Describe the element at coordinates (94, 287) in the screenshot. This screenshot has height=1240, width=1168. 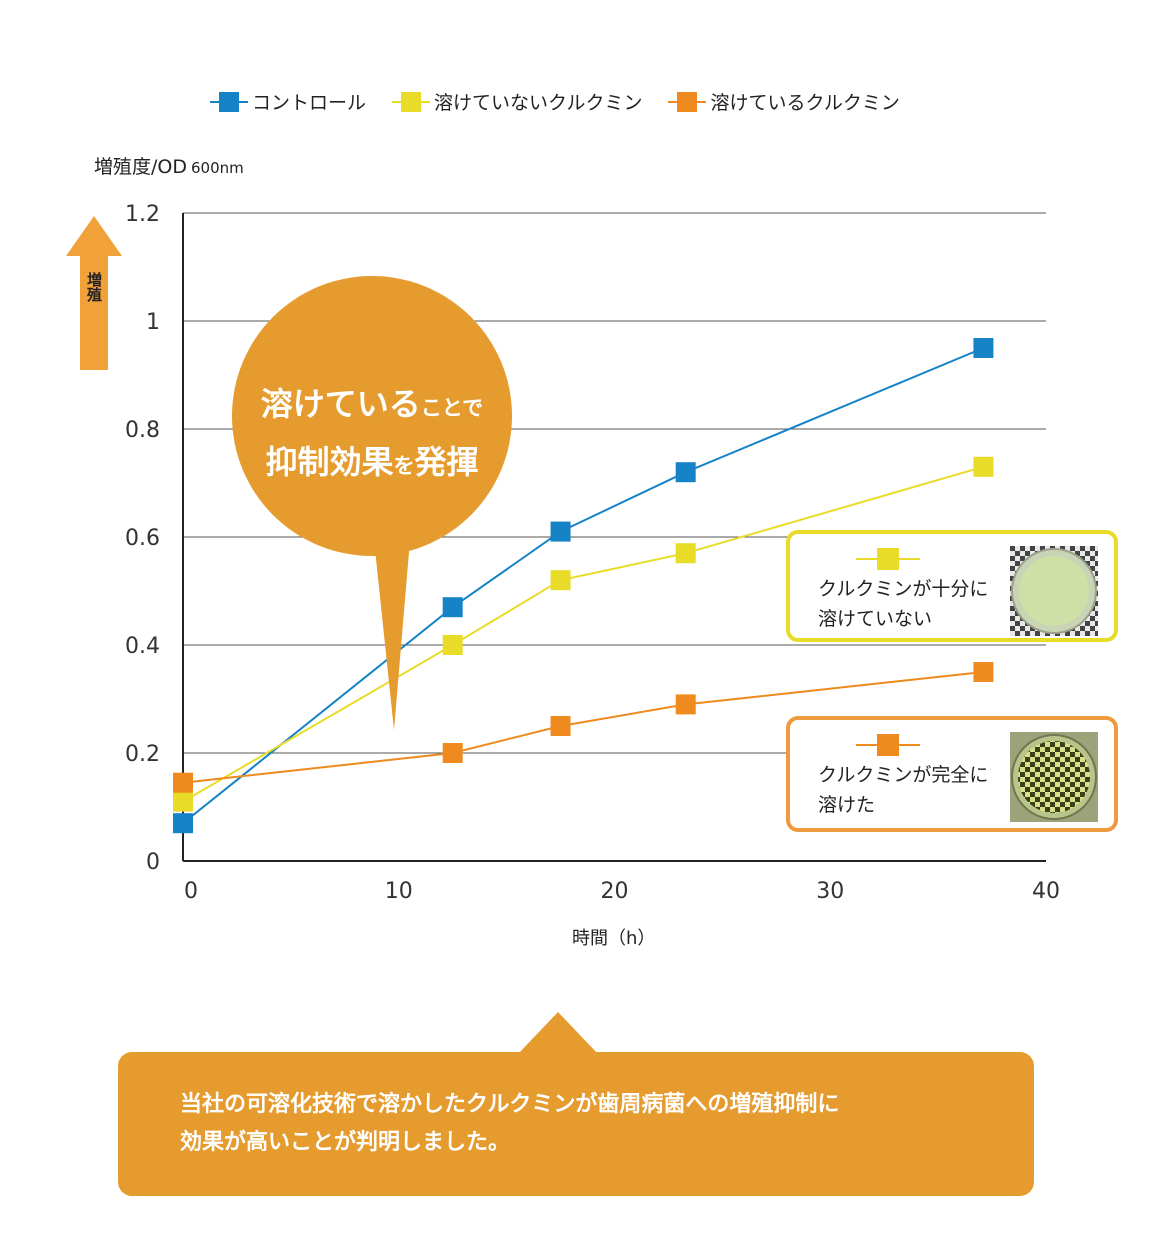
I see `arrow-label: 増殖` at that location.